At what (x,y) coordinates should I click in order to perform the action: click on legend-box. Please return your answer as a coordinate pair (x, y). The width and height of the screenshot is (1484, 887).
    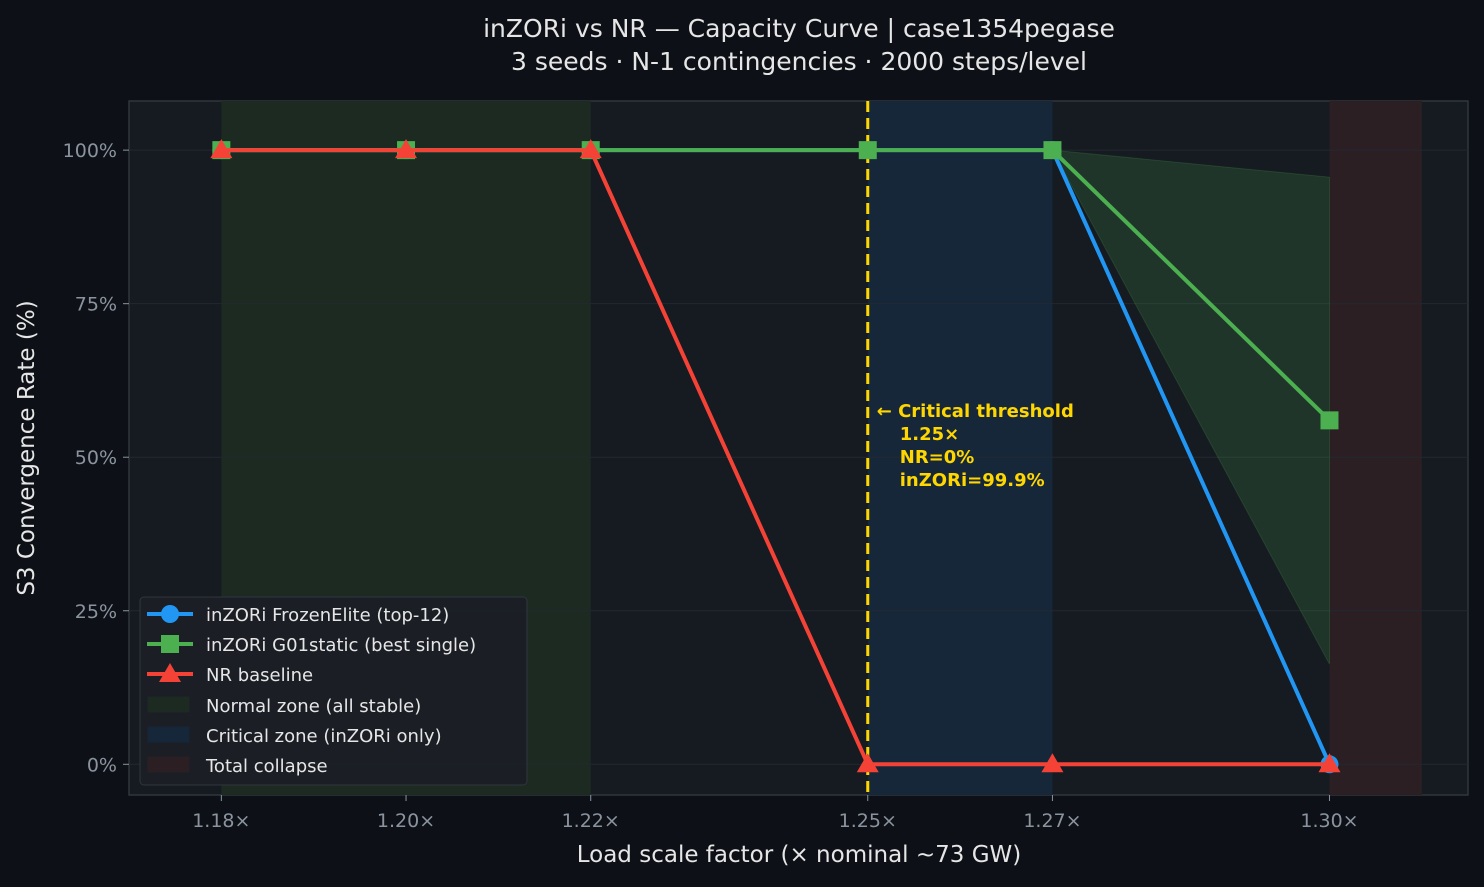
    Looking at the image, I should click on (333, 691).